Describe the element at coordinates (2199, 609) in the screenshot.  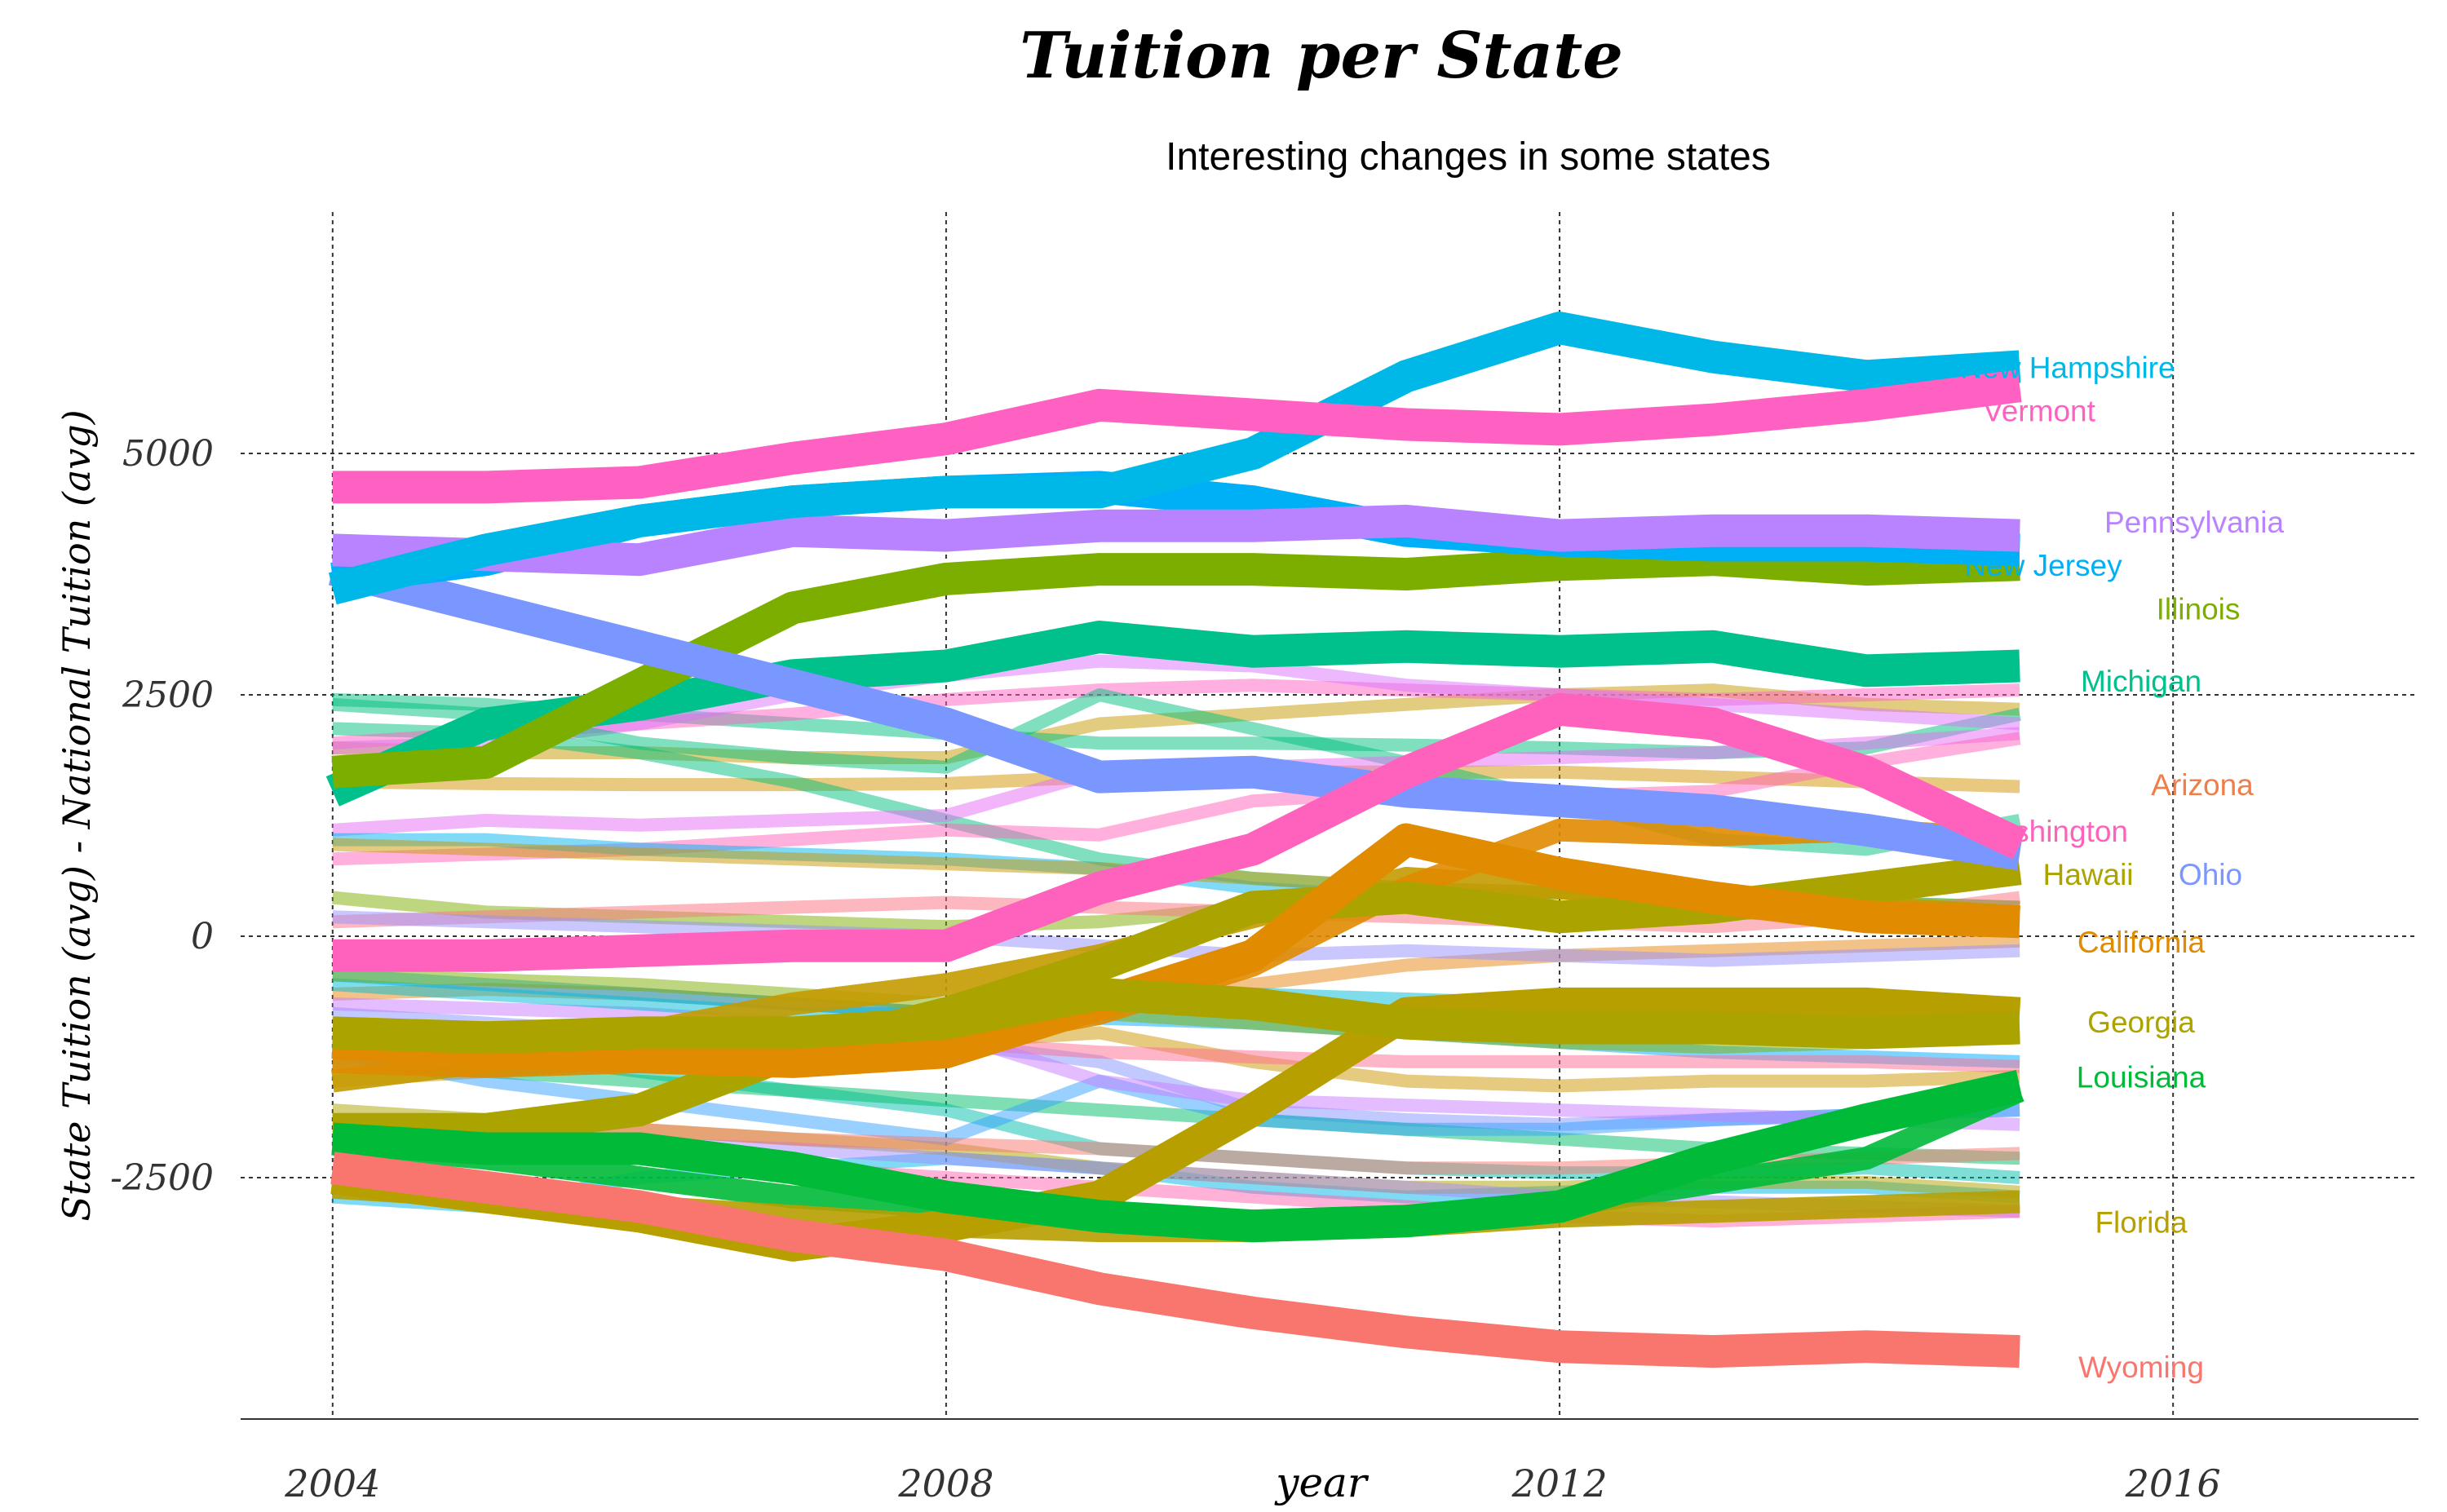
I see `series-label-illinois: Illinois` at that location.